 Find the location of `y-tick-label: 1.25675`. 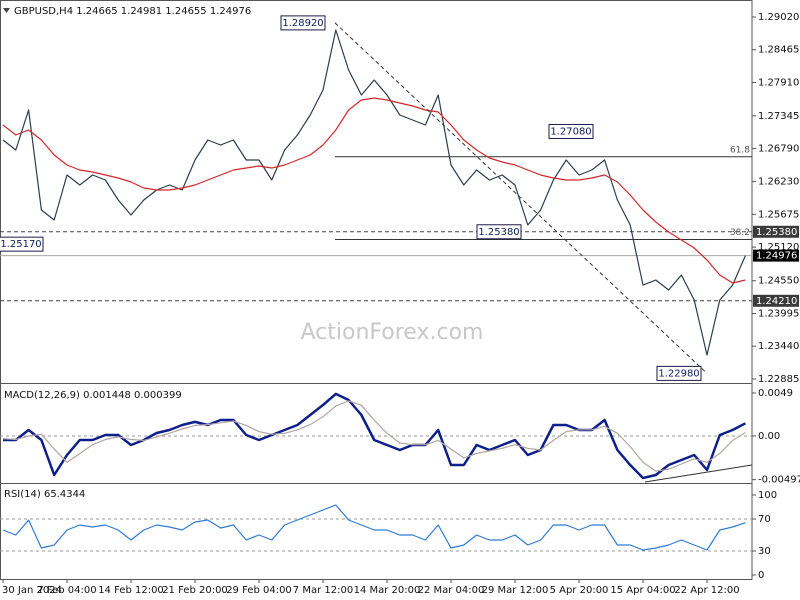

y-tick-label: 1.25675 is located at coordinates (778, 214).